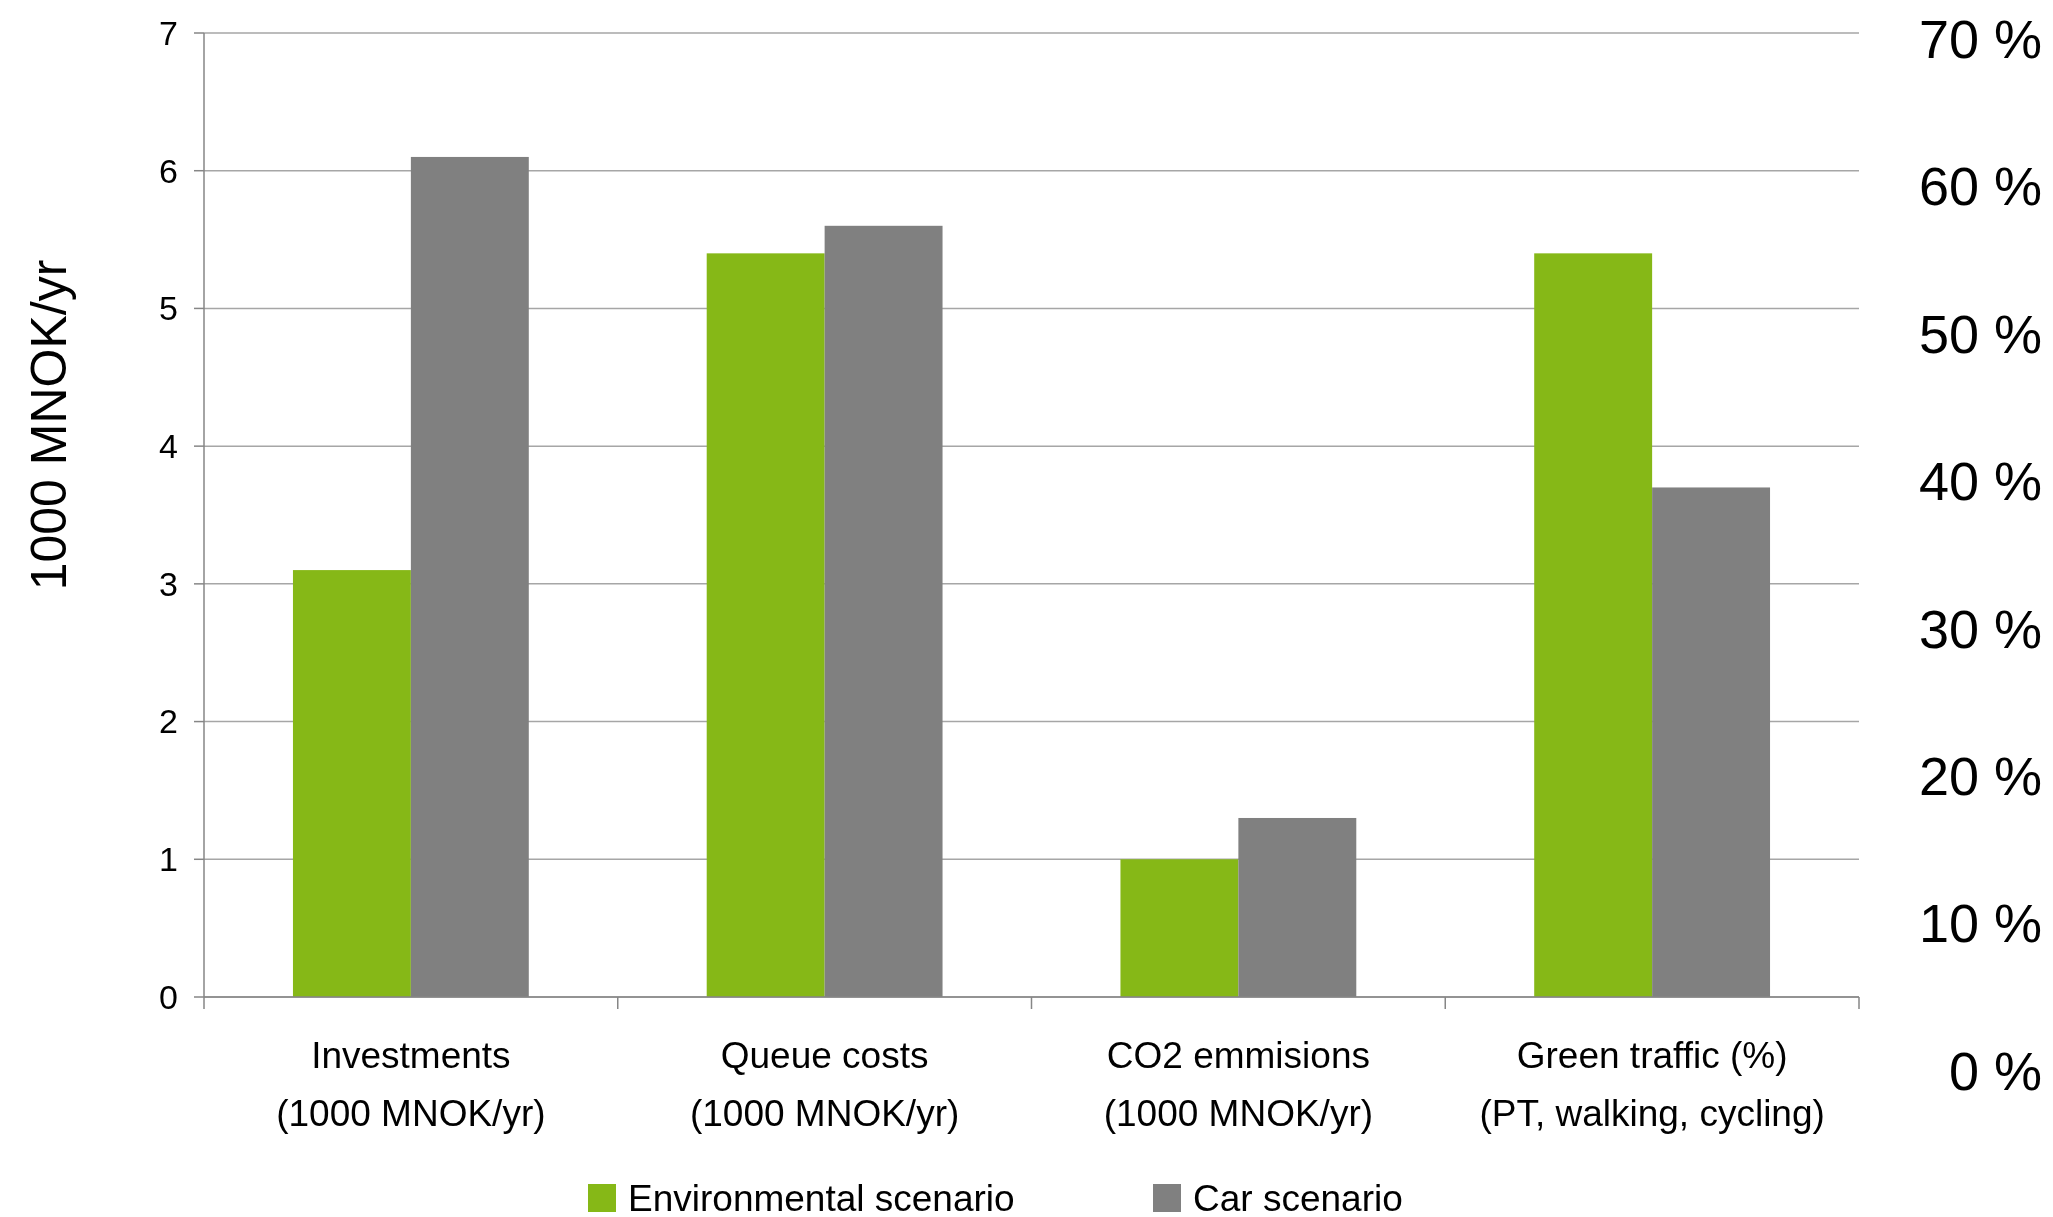  What do you see at coordinates (821, 1197) in the screenshot?
I see `legend-label: Environmental scenario` at bounding box center [821, 1197].